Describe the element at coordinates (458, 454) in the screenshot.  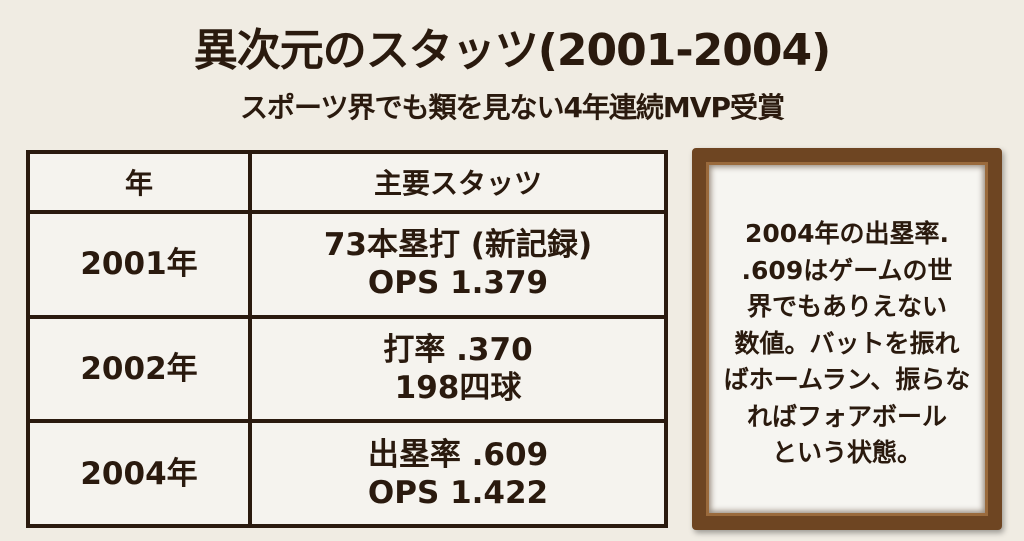
I see `stat-line: 出塁率 .609` at that location.